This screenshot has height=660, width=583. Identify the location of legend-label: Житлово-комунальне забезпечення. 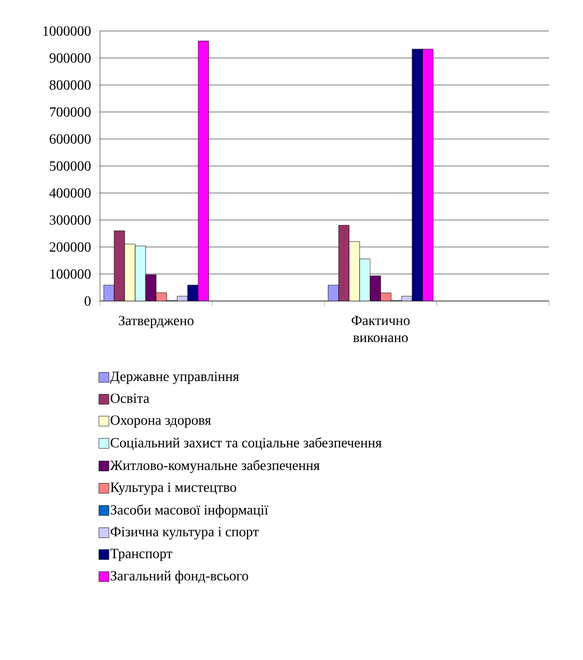
(215, 466).